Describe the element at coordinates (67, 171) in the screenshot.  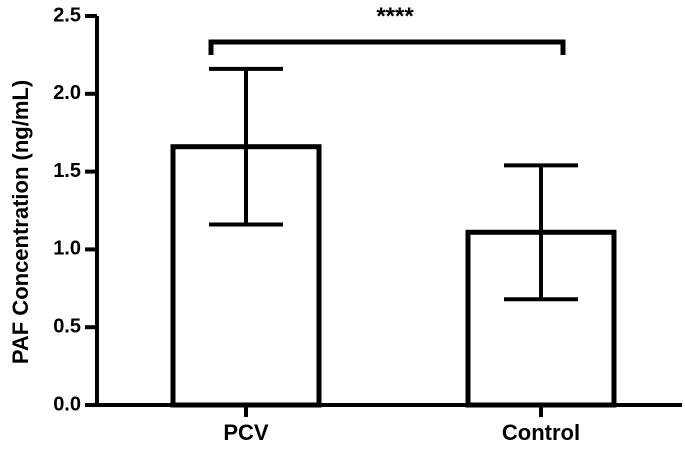
I see `y-tick-label: 1.5` at that location.